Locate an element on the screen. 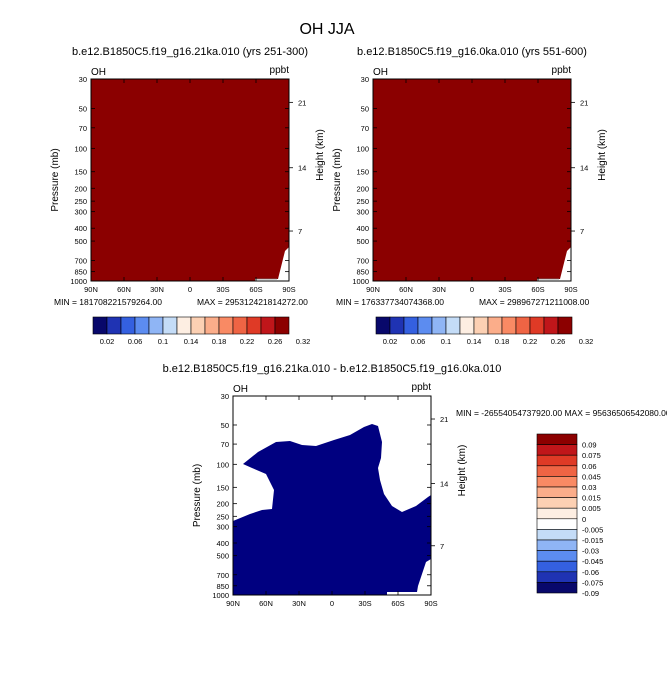 The width and height of the screenshot is (667, 680). colorbar-label: -0.075 is located at coordinates (592, 582).